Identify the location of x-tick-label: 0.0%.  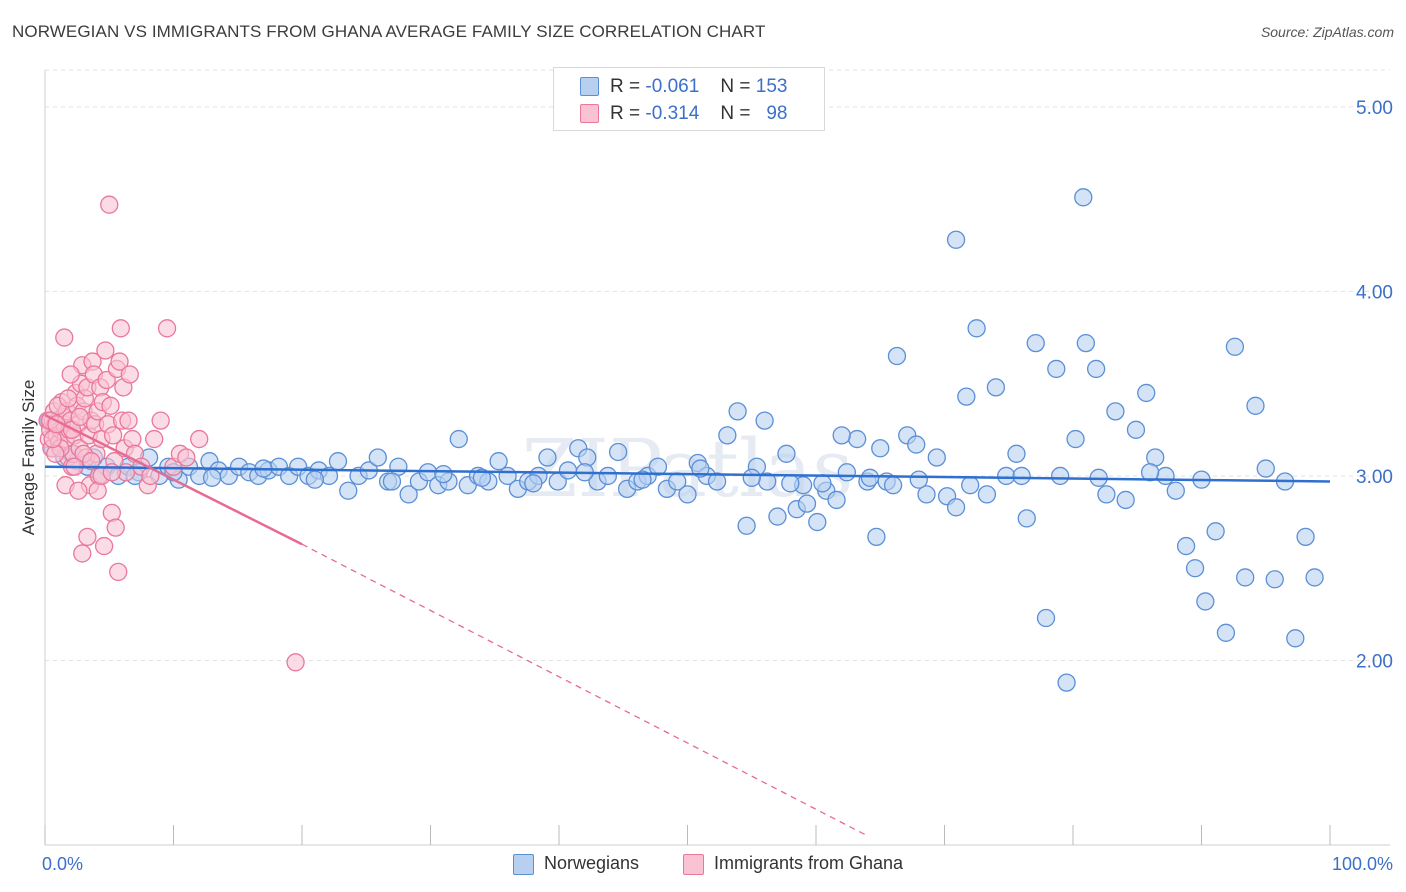
(62, 864).